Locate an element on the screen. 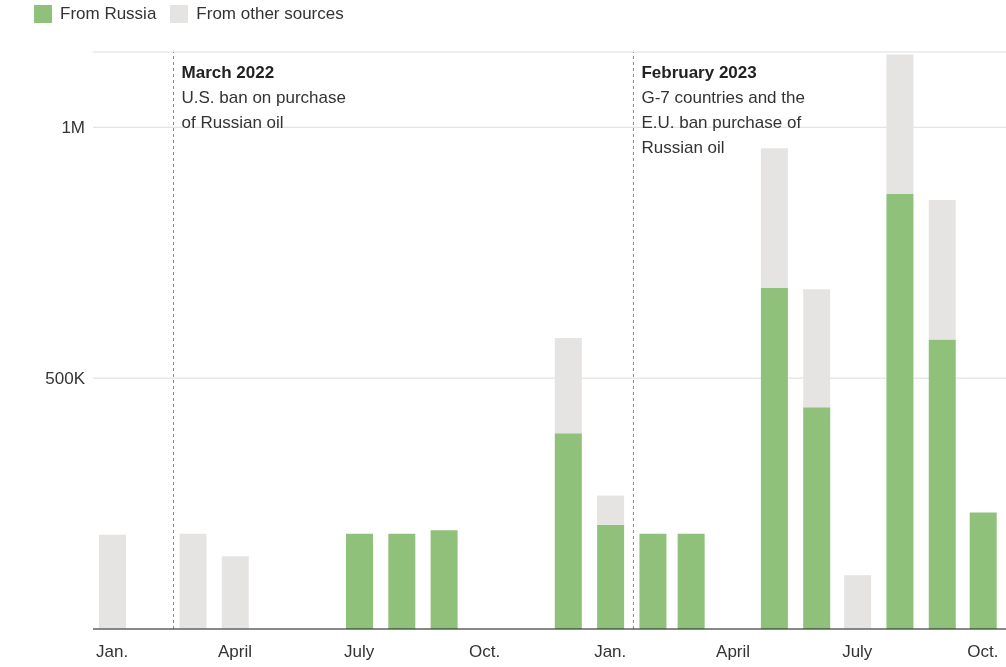 The height and width of the screenshot is (667, 1006). y-tick-label: 1M is located at coordinates (73, 128).